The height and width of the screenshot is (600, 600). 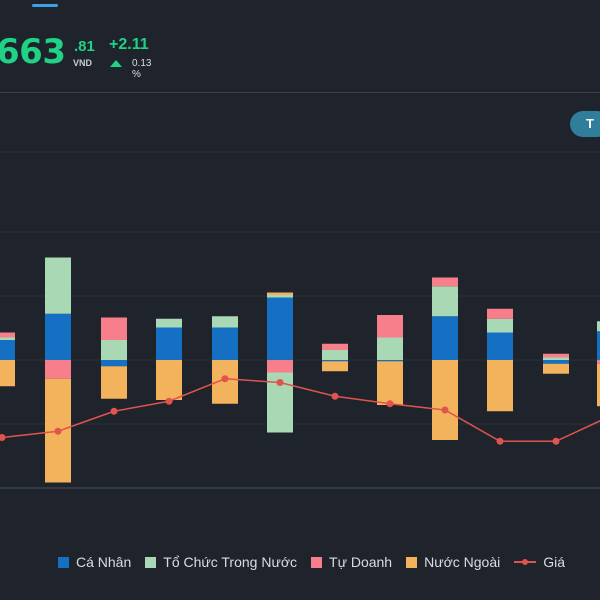 I want to click on triangle-up-icon, so click(x=116, y=63).